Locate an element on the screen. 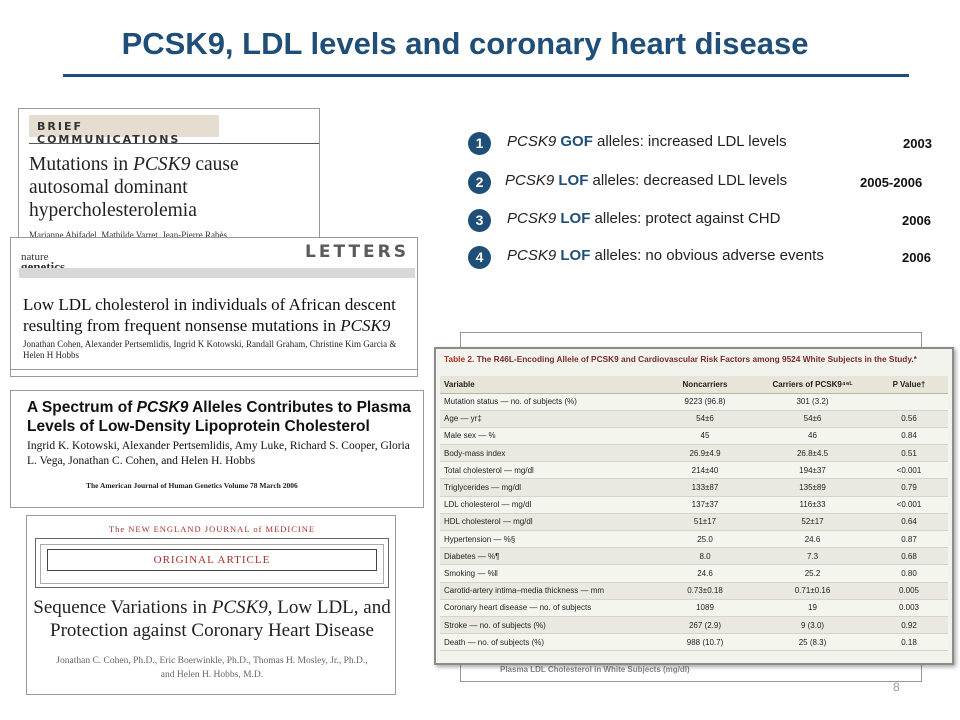  table-cell: 52±17 is located at coordinates (812, 522).